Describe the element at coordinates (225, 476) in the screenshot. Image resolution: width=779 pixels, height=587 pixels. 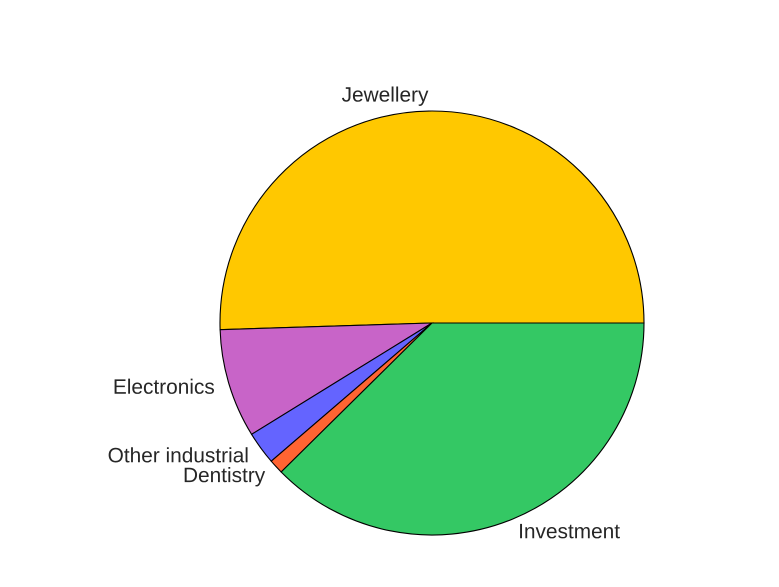
I see `slice-label: Dentistry` at that location.